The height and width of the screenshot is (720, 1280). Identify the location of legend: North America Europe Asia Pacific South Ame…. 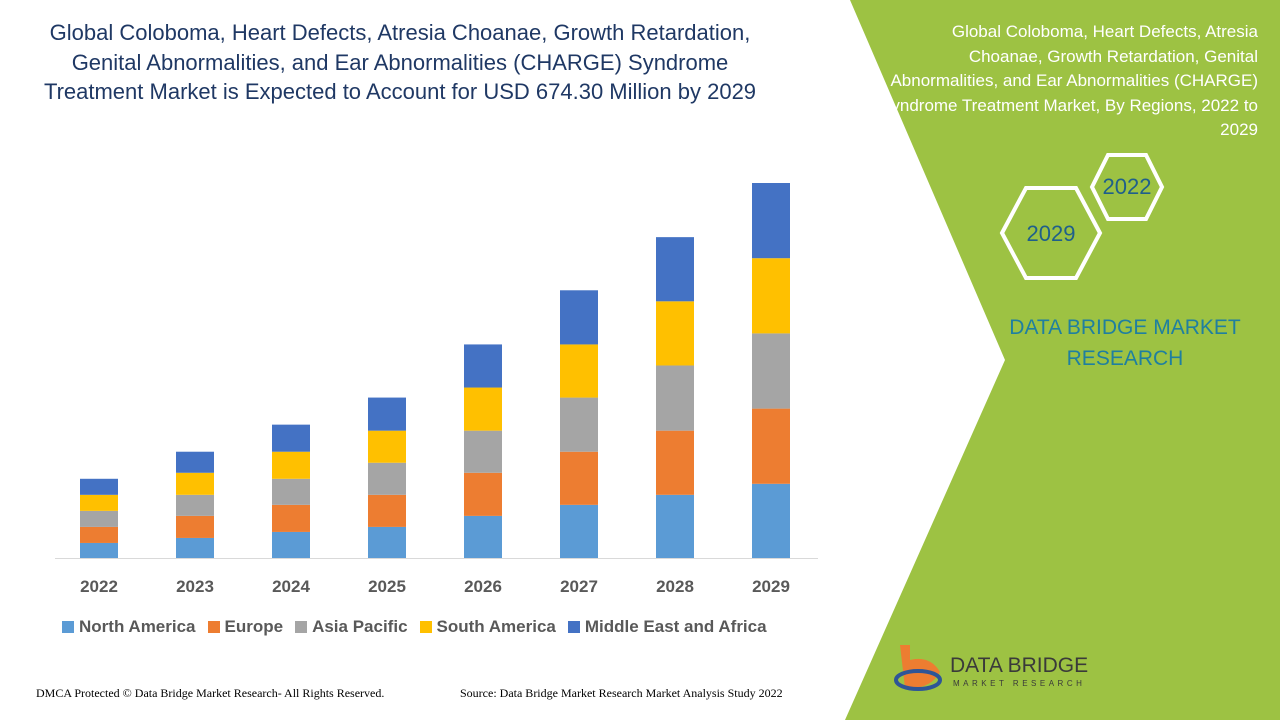
(414, 627).